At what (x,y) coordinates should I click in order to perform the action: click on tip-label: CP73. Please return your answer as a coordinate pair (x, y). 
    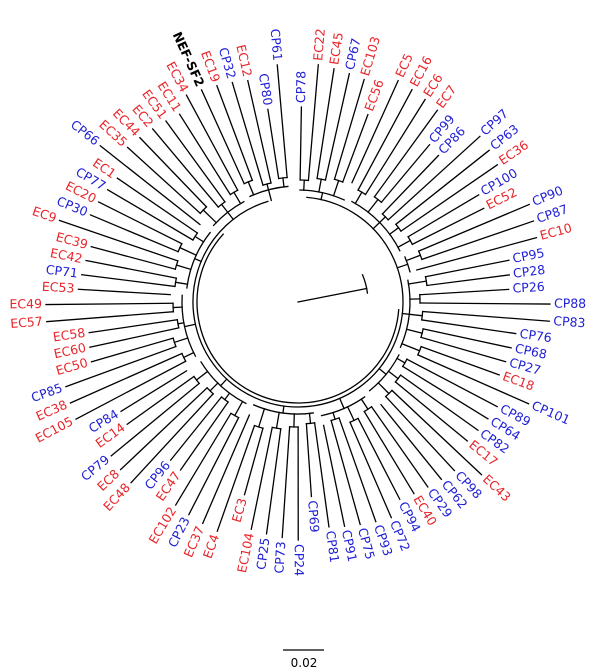
    Looking at the image, I should click on (279, 557).